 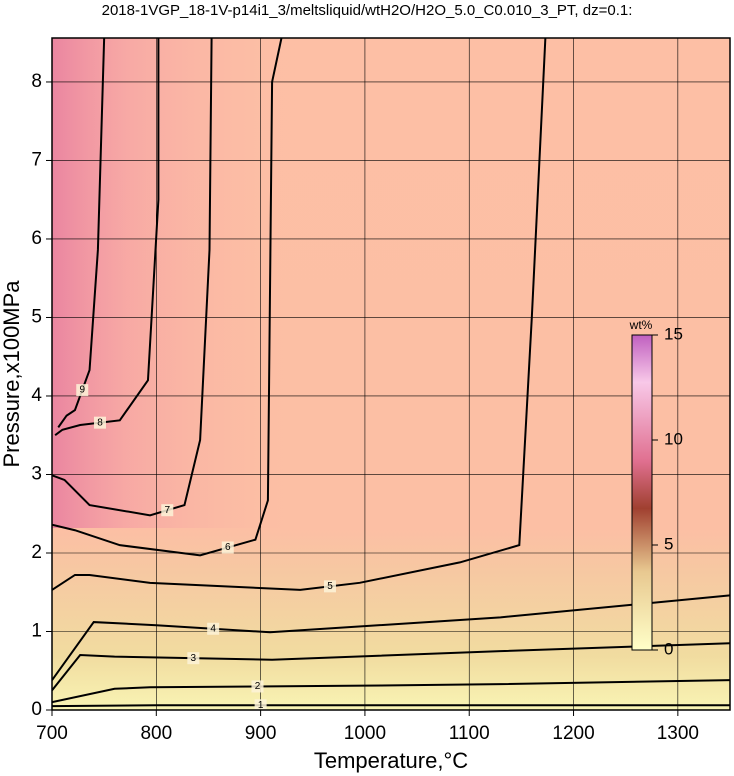 What do you see at coordinates (36, 395) in the screenshot?
I see `y-tick-label: 4` at bounding box center [36, 395].